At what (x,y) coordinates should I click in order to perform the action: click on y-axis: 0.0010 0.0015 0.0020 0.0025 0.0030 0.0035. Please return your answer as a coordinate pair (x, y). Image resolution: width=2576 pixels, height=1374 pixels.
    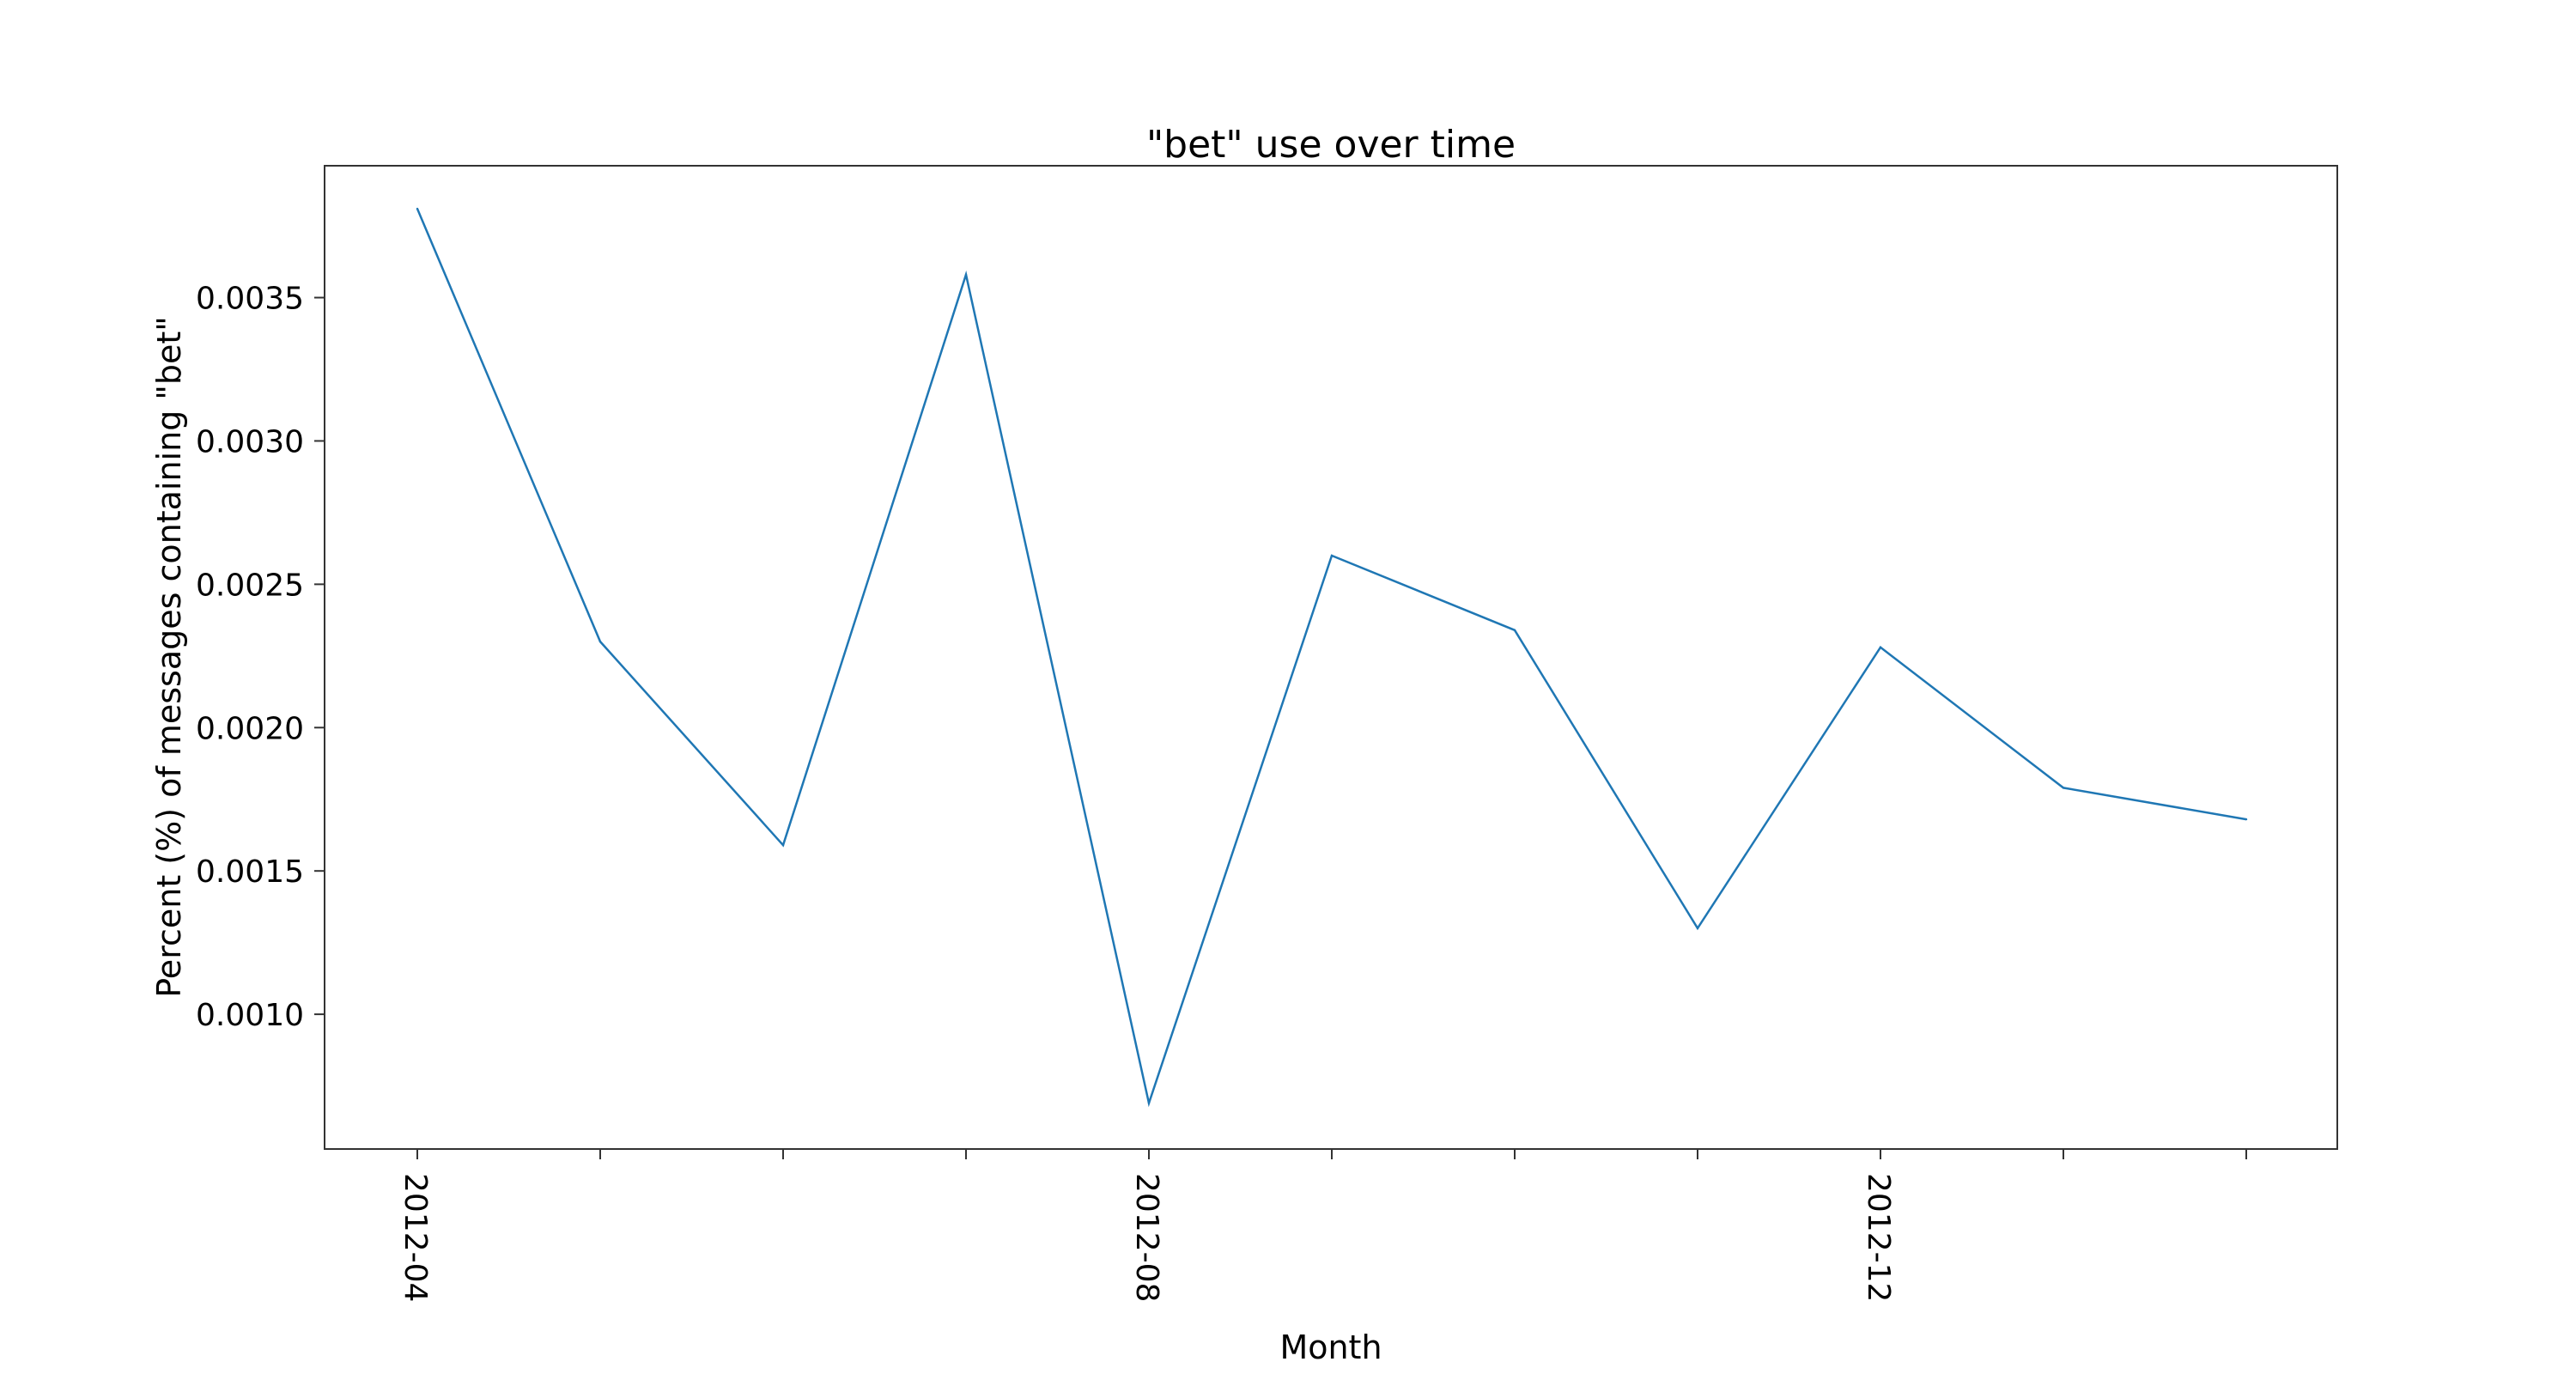
    Looking at the image, I should click on (260, 657).